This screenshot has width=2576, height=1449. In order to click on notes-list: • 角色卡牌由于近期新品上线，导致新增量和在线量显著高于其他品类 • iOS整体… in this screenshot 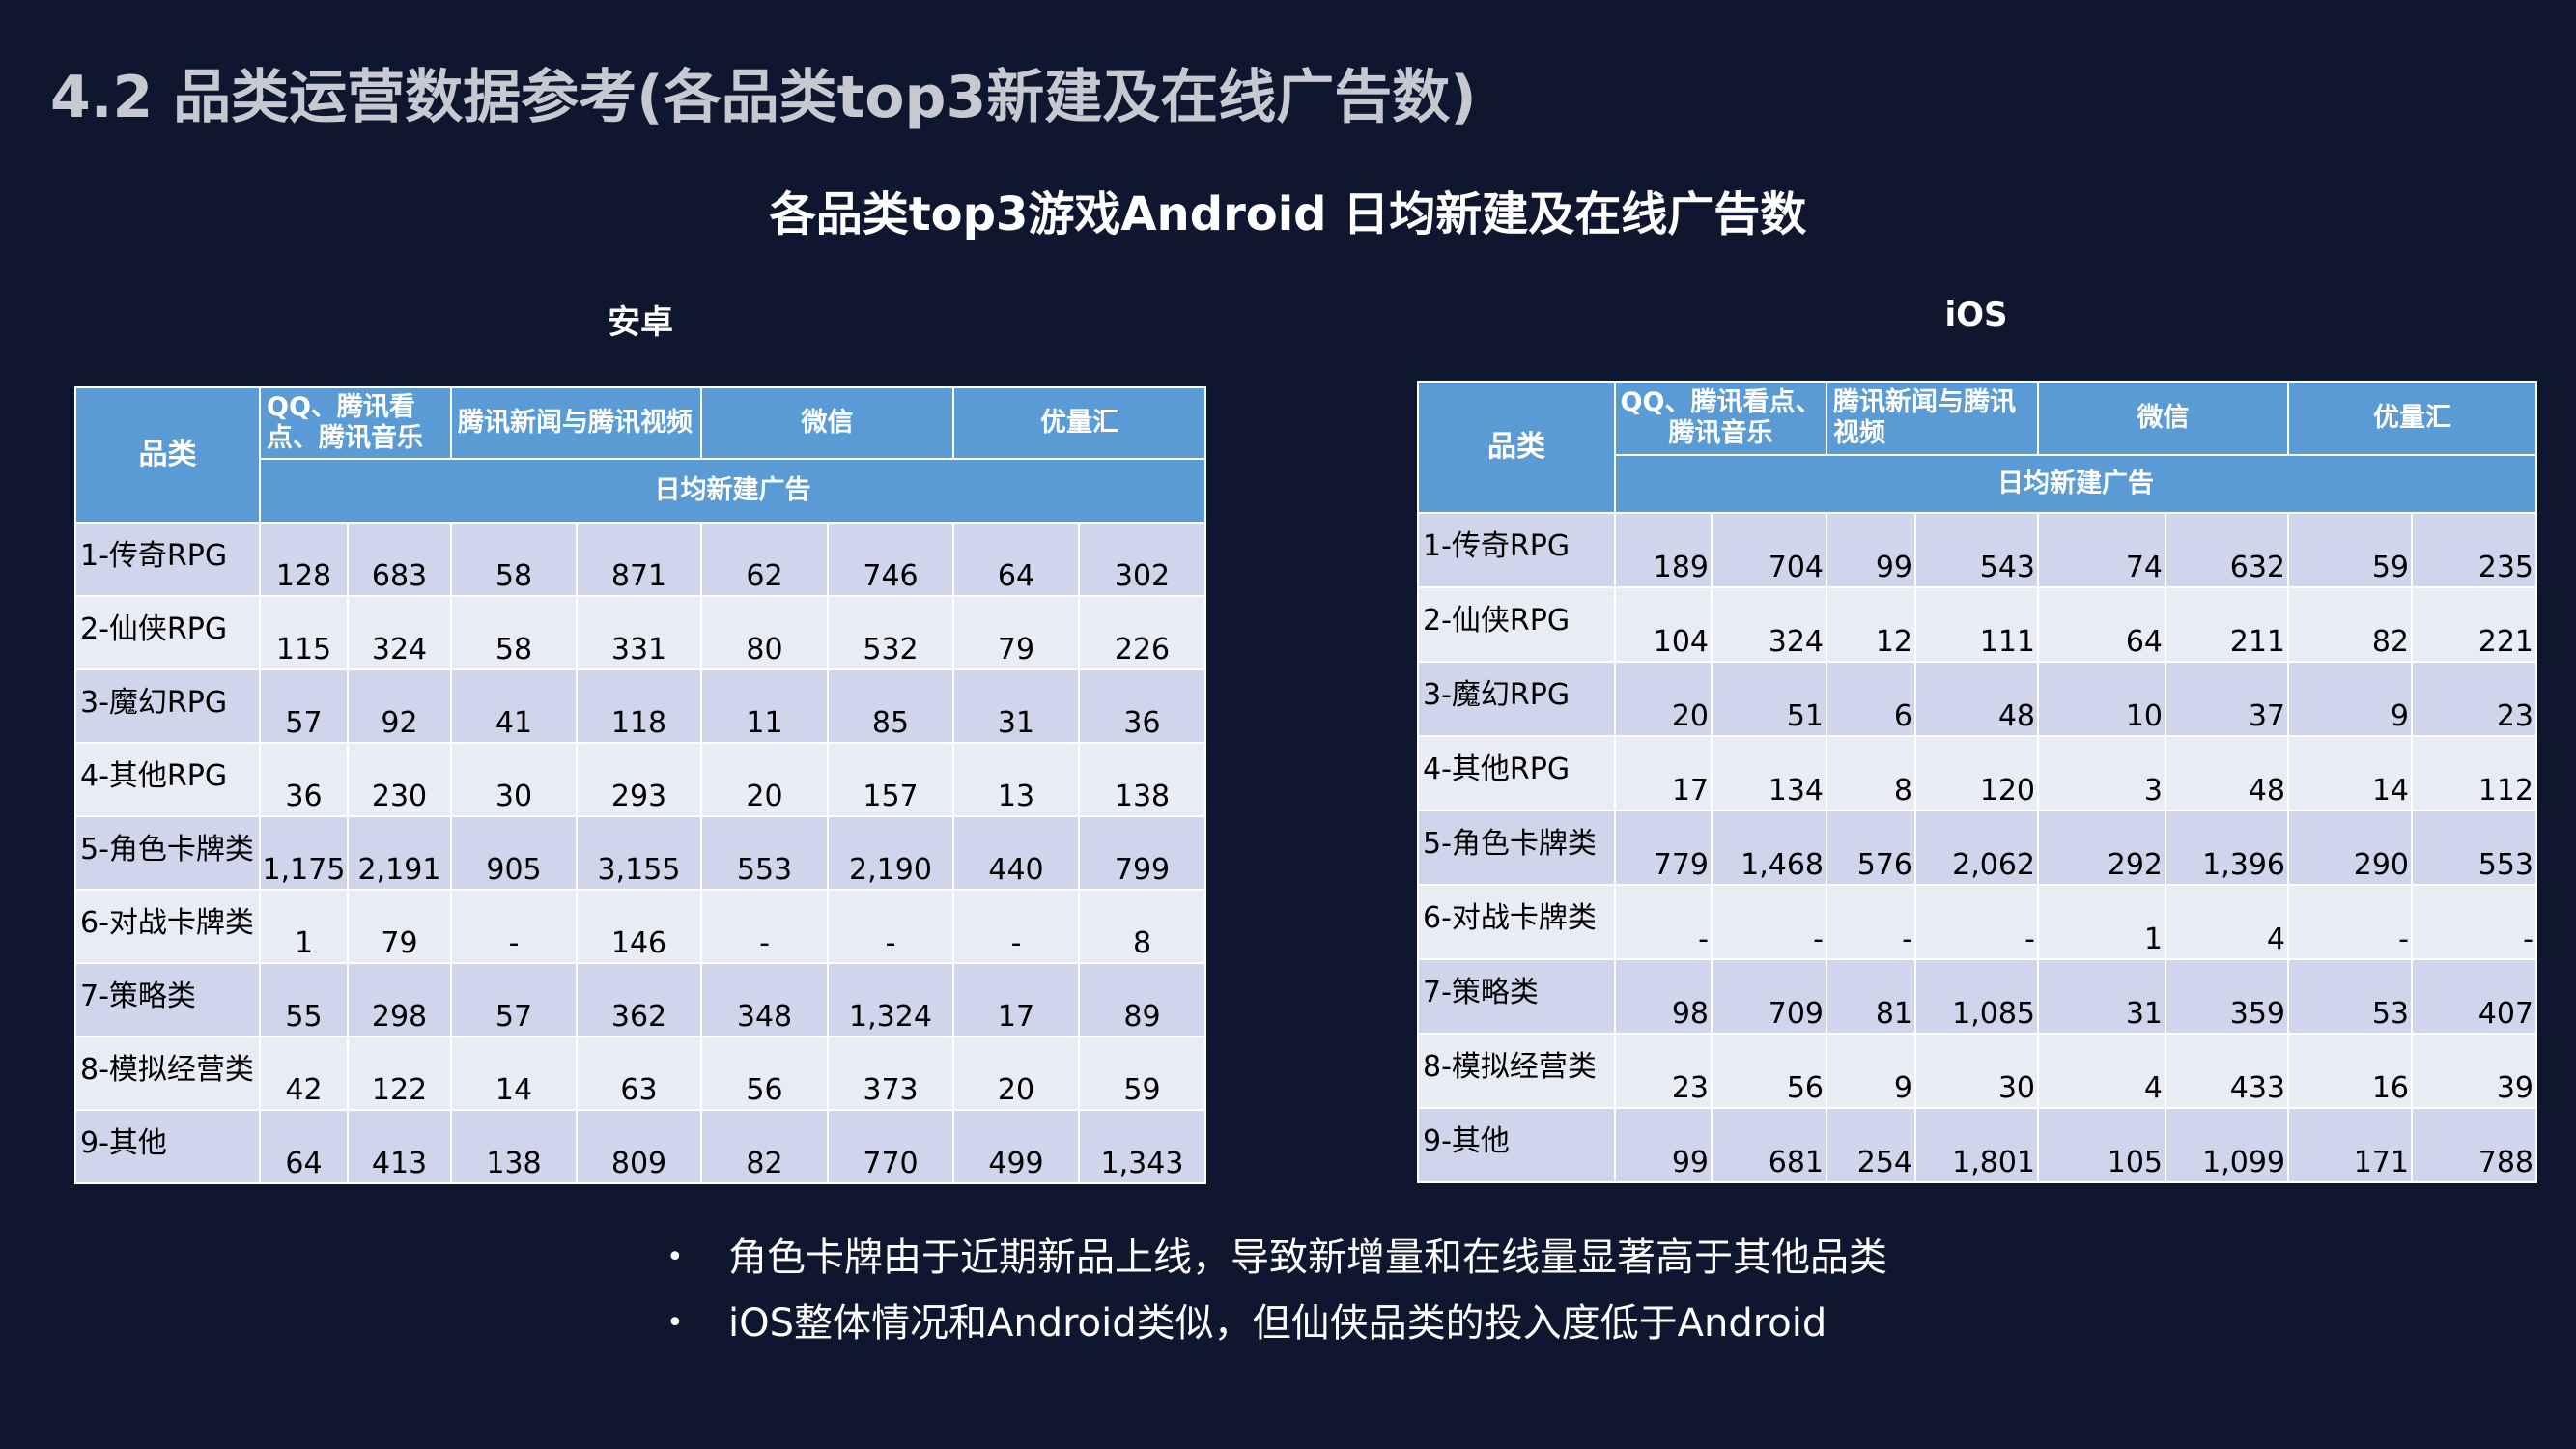, I will do `click(1276, 1290)`.